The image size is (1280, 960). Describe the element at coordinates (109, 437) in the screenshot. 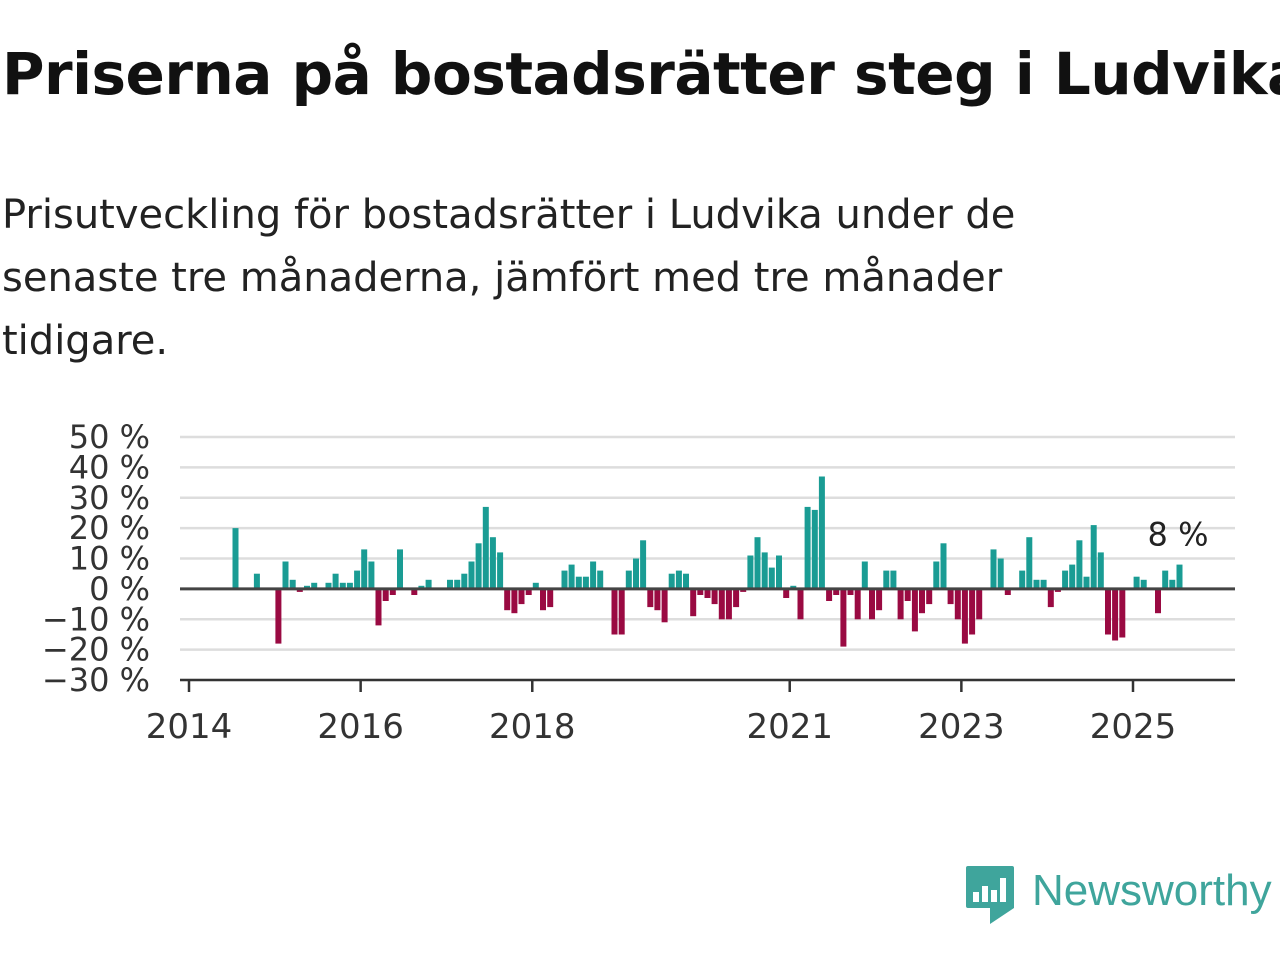

I see `y-tick-label: 50 %` at that location.